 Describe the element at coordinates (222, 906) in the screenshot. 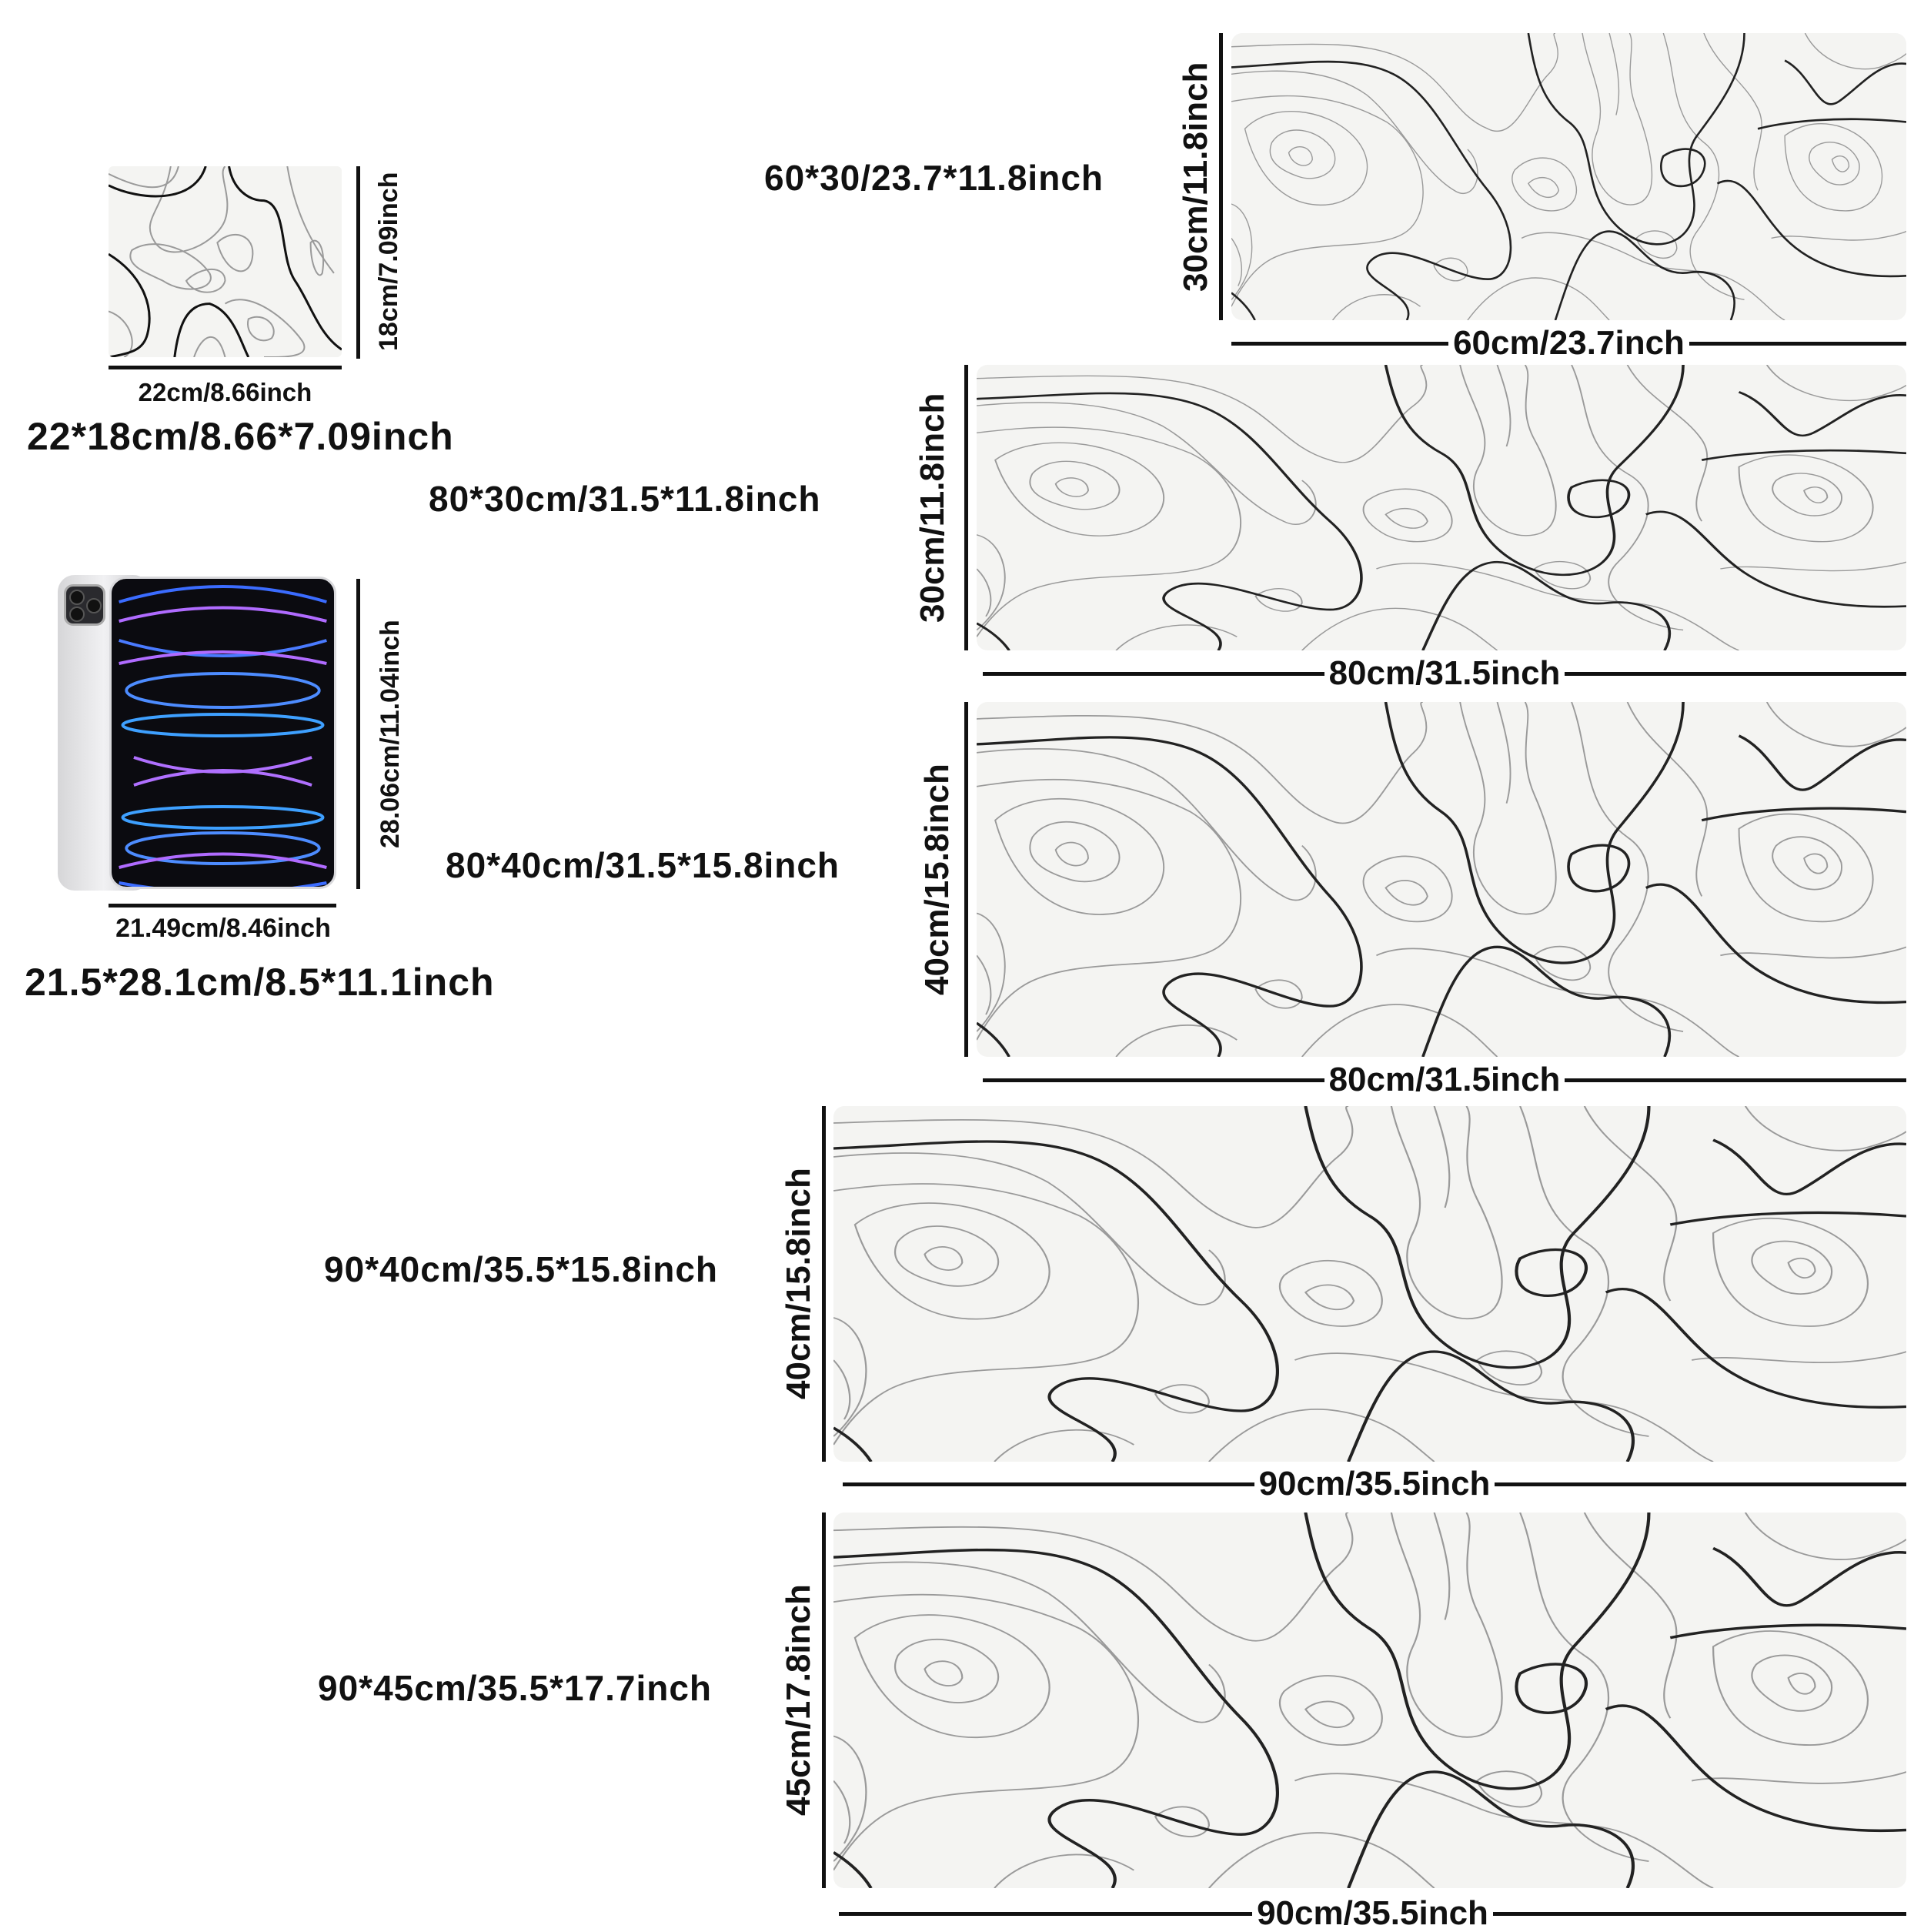

I see `ipad-width-bar` at that location.